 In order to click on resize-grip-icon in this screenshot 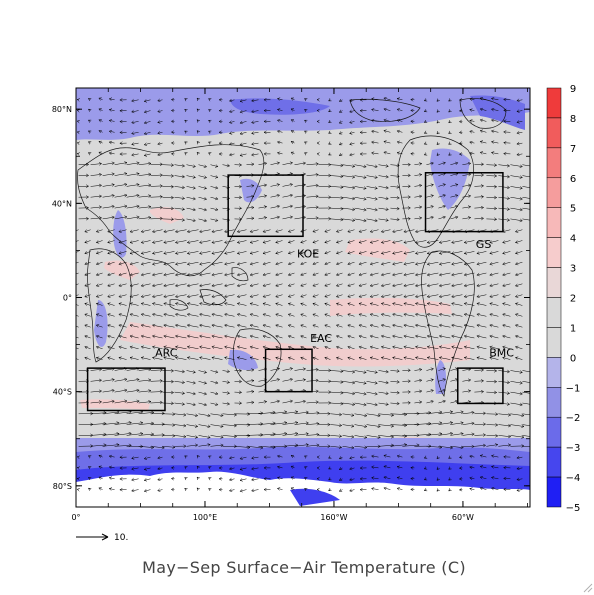, I will do `click(588, 588)`.